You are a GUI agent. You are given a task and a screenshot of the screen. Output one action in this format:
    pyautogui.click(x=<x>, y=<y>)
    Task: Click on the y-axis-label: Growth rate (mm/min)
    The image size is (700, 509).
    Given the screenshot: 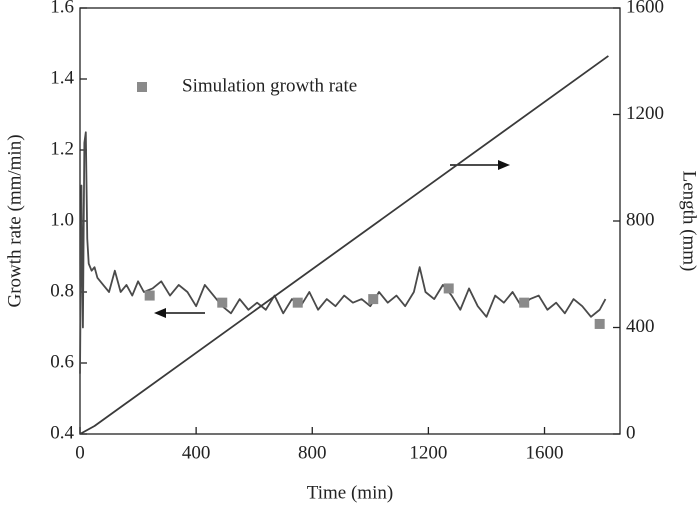 What is the action you would take?
    pyautogui.click(x=14, y=220)
    